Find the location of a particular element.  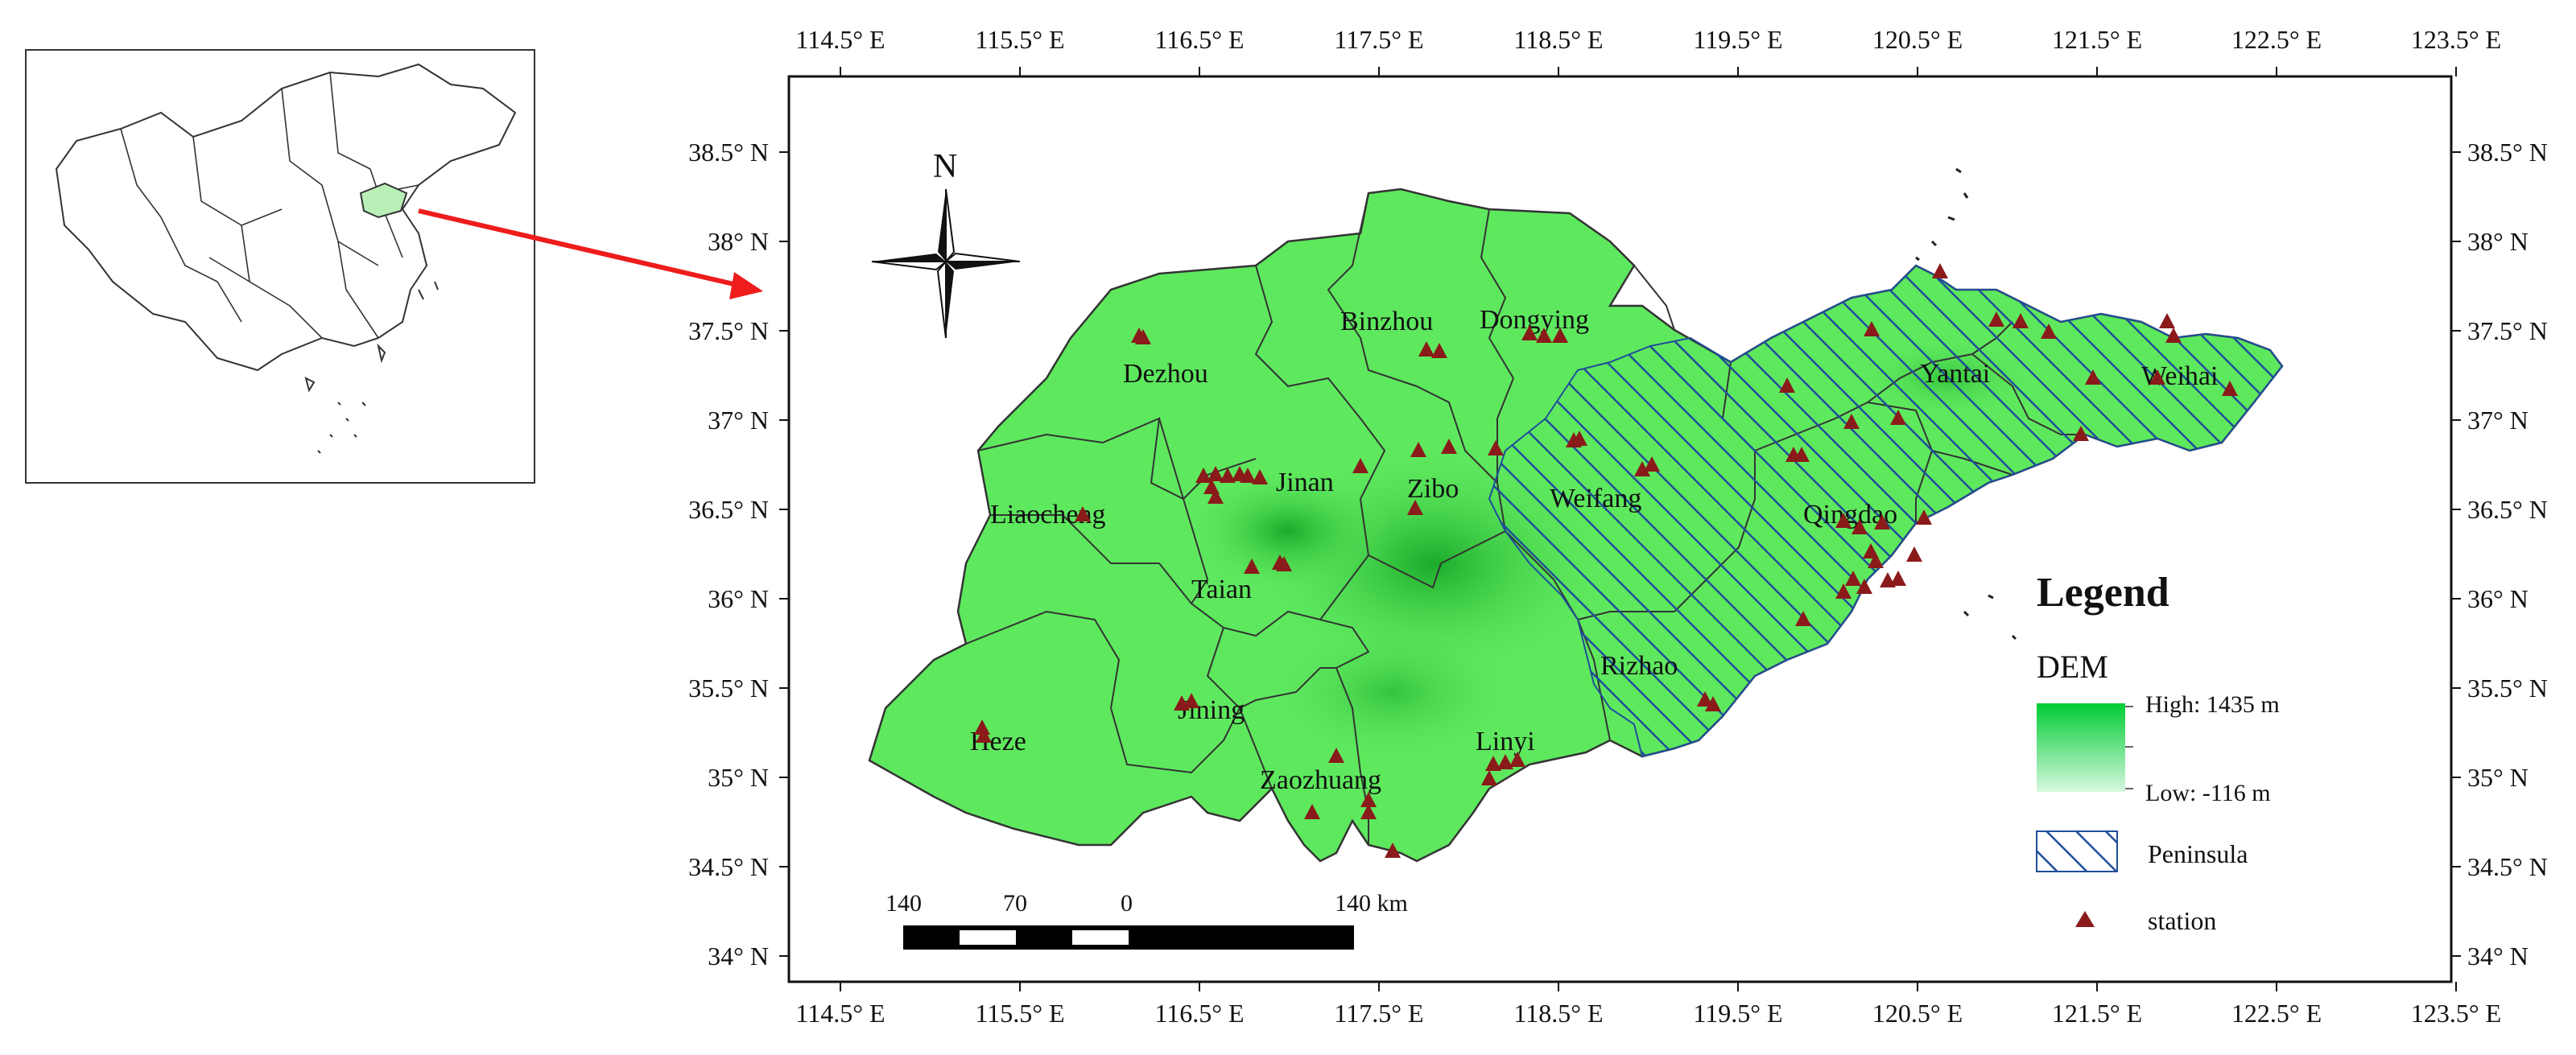

scale-label-140-km: 140 km is located at coordinates (1371, 903).